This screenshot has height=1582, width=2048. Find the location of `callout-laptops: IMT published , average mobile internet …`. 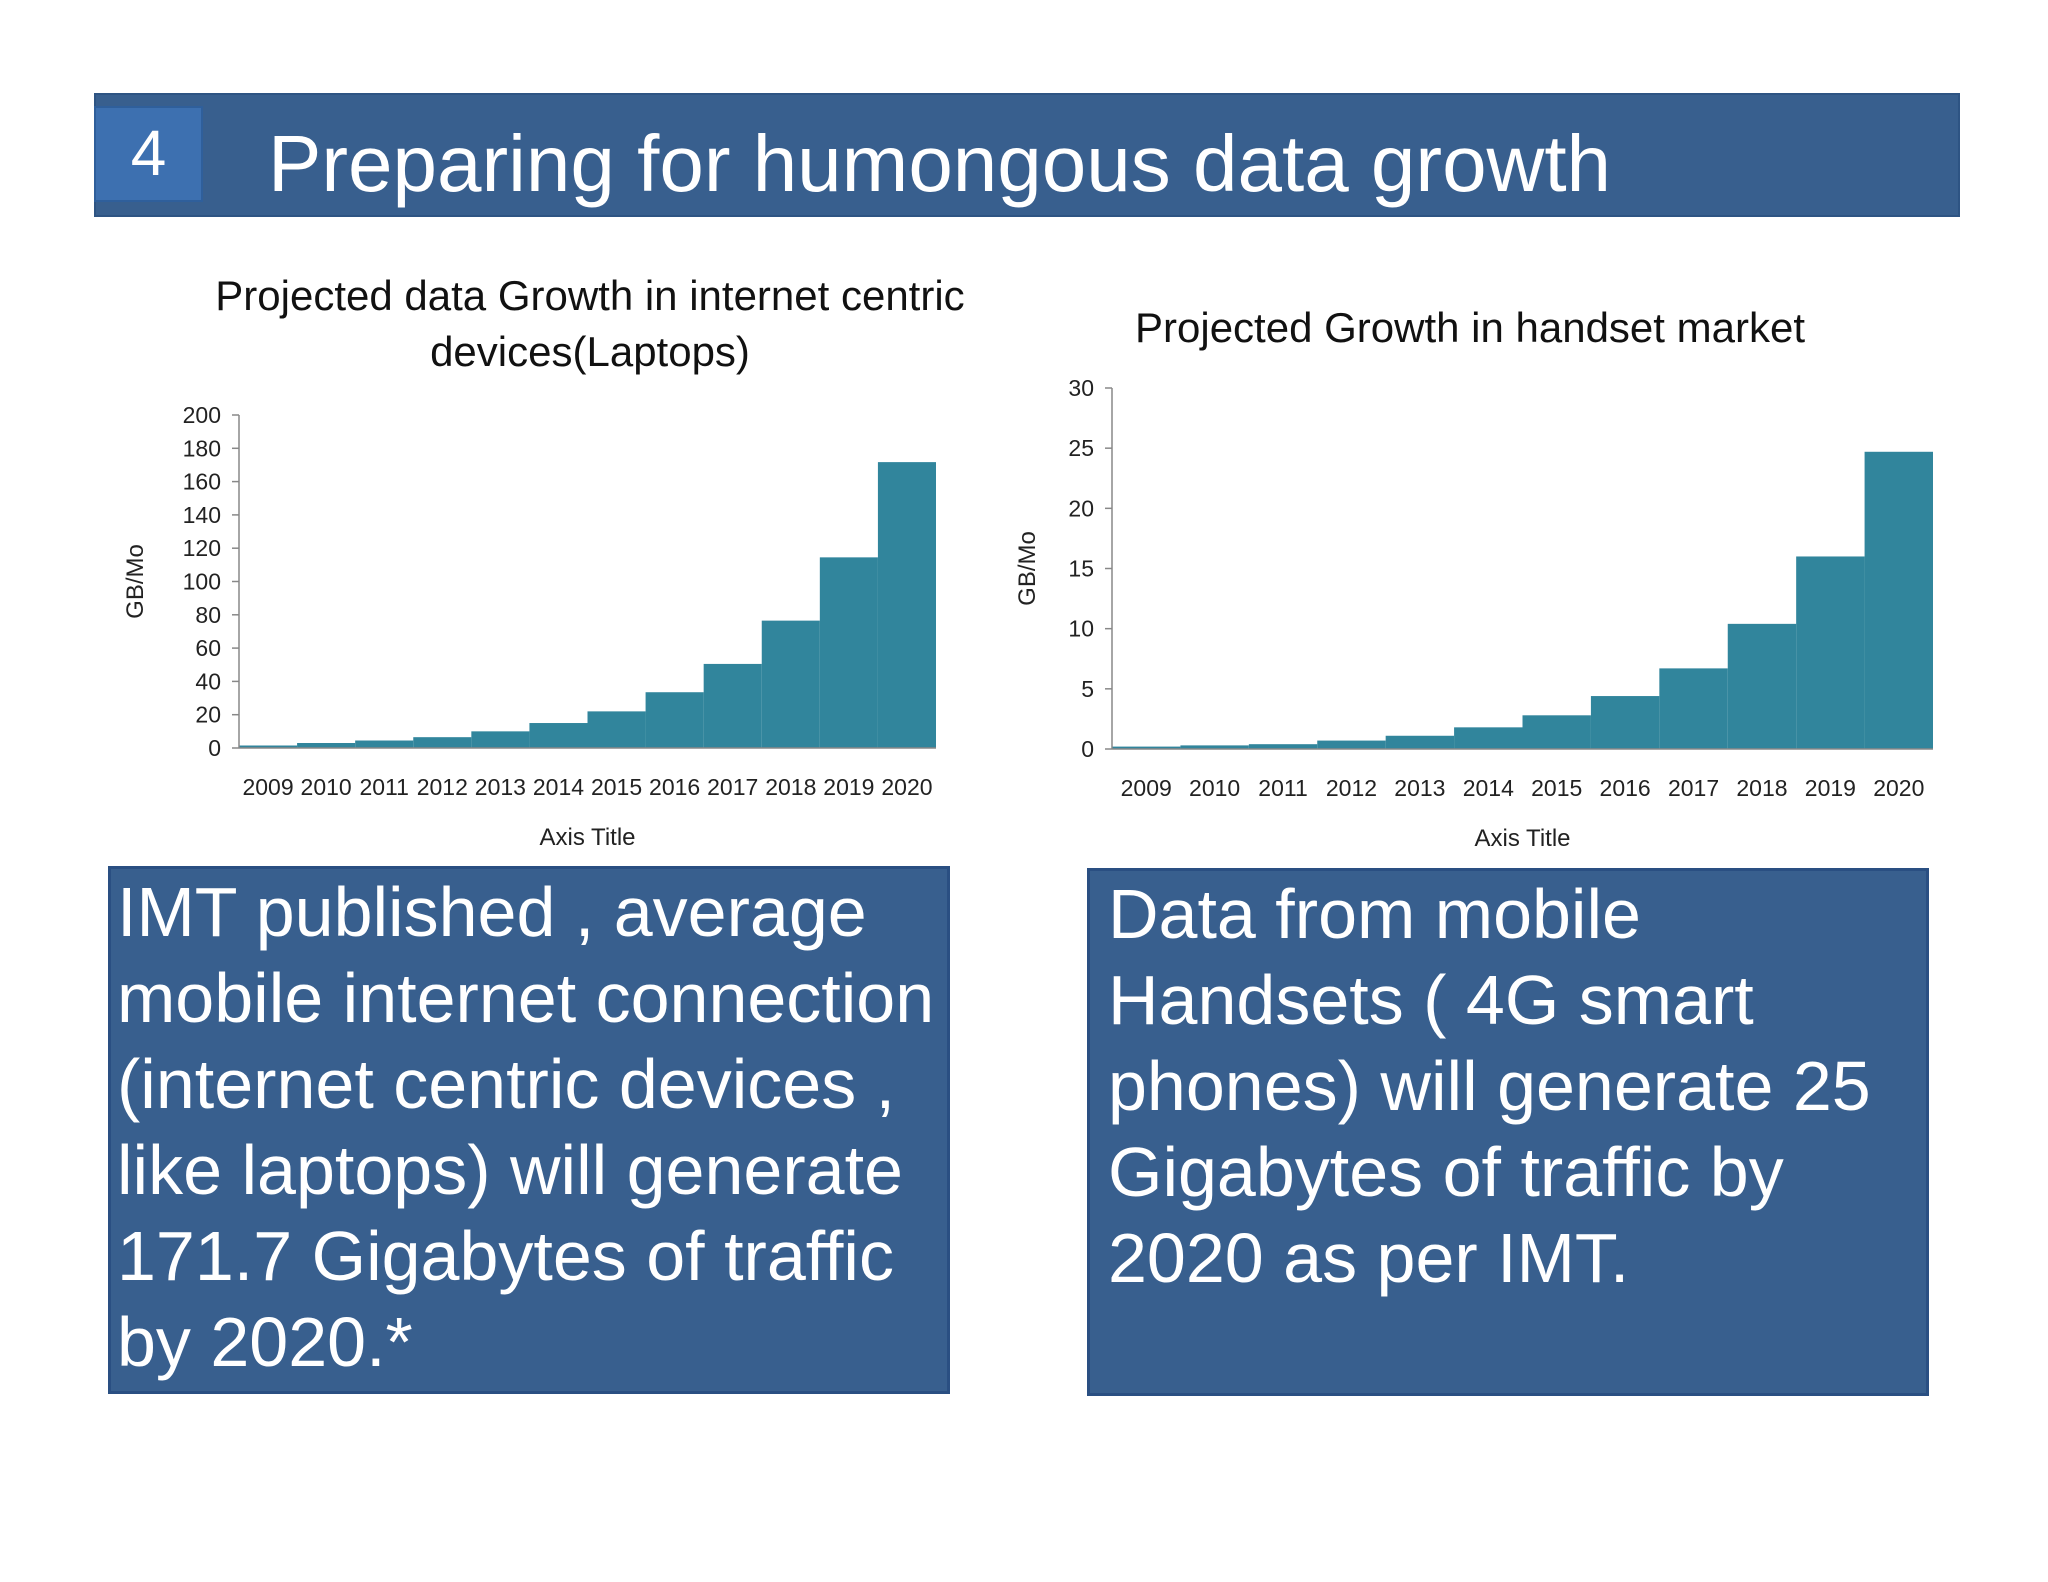

callout-laptops: IMT published , average mobile internet … is located at coordinates (529, 1130).